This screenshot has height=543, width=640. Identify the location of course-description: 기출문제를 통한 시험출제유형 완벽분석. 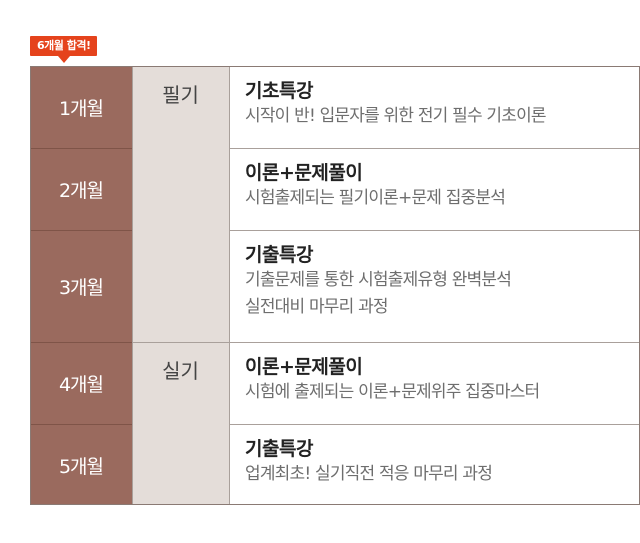
(378, 280).